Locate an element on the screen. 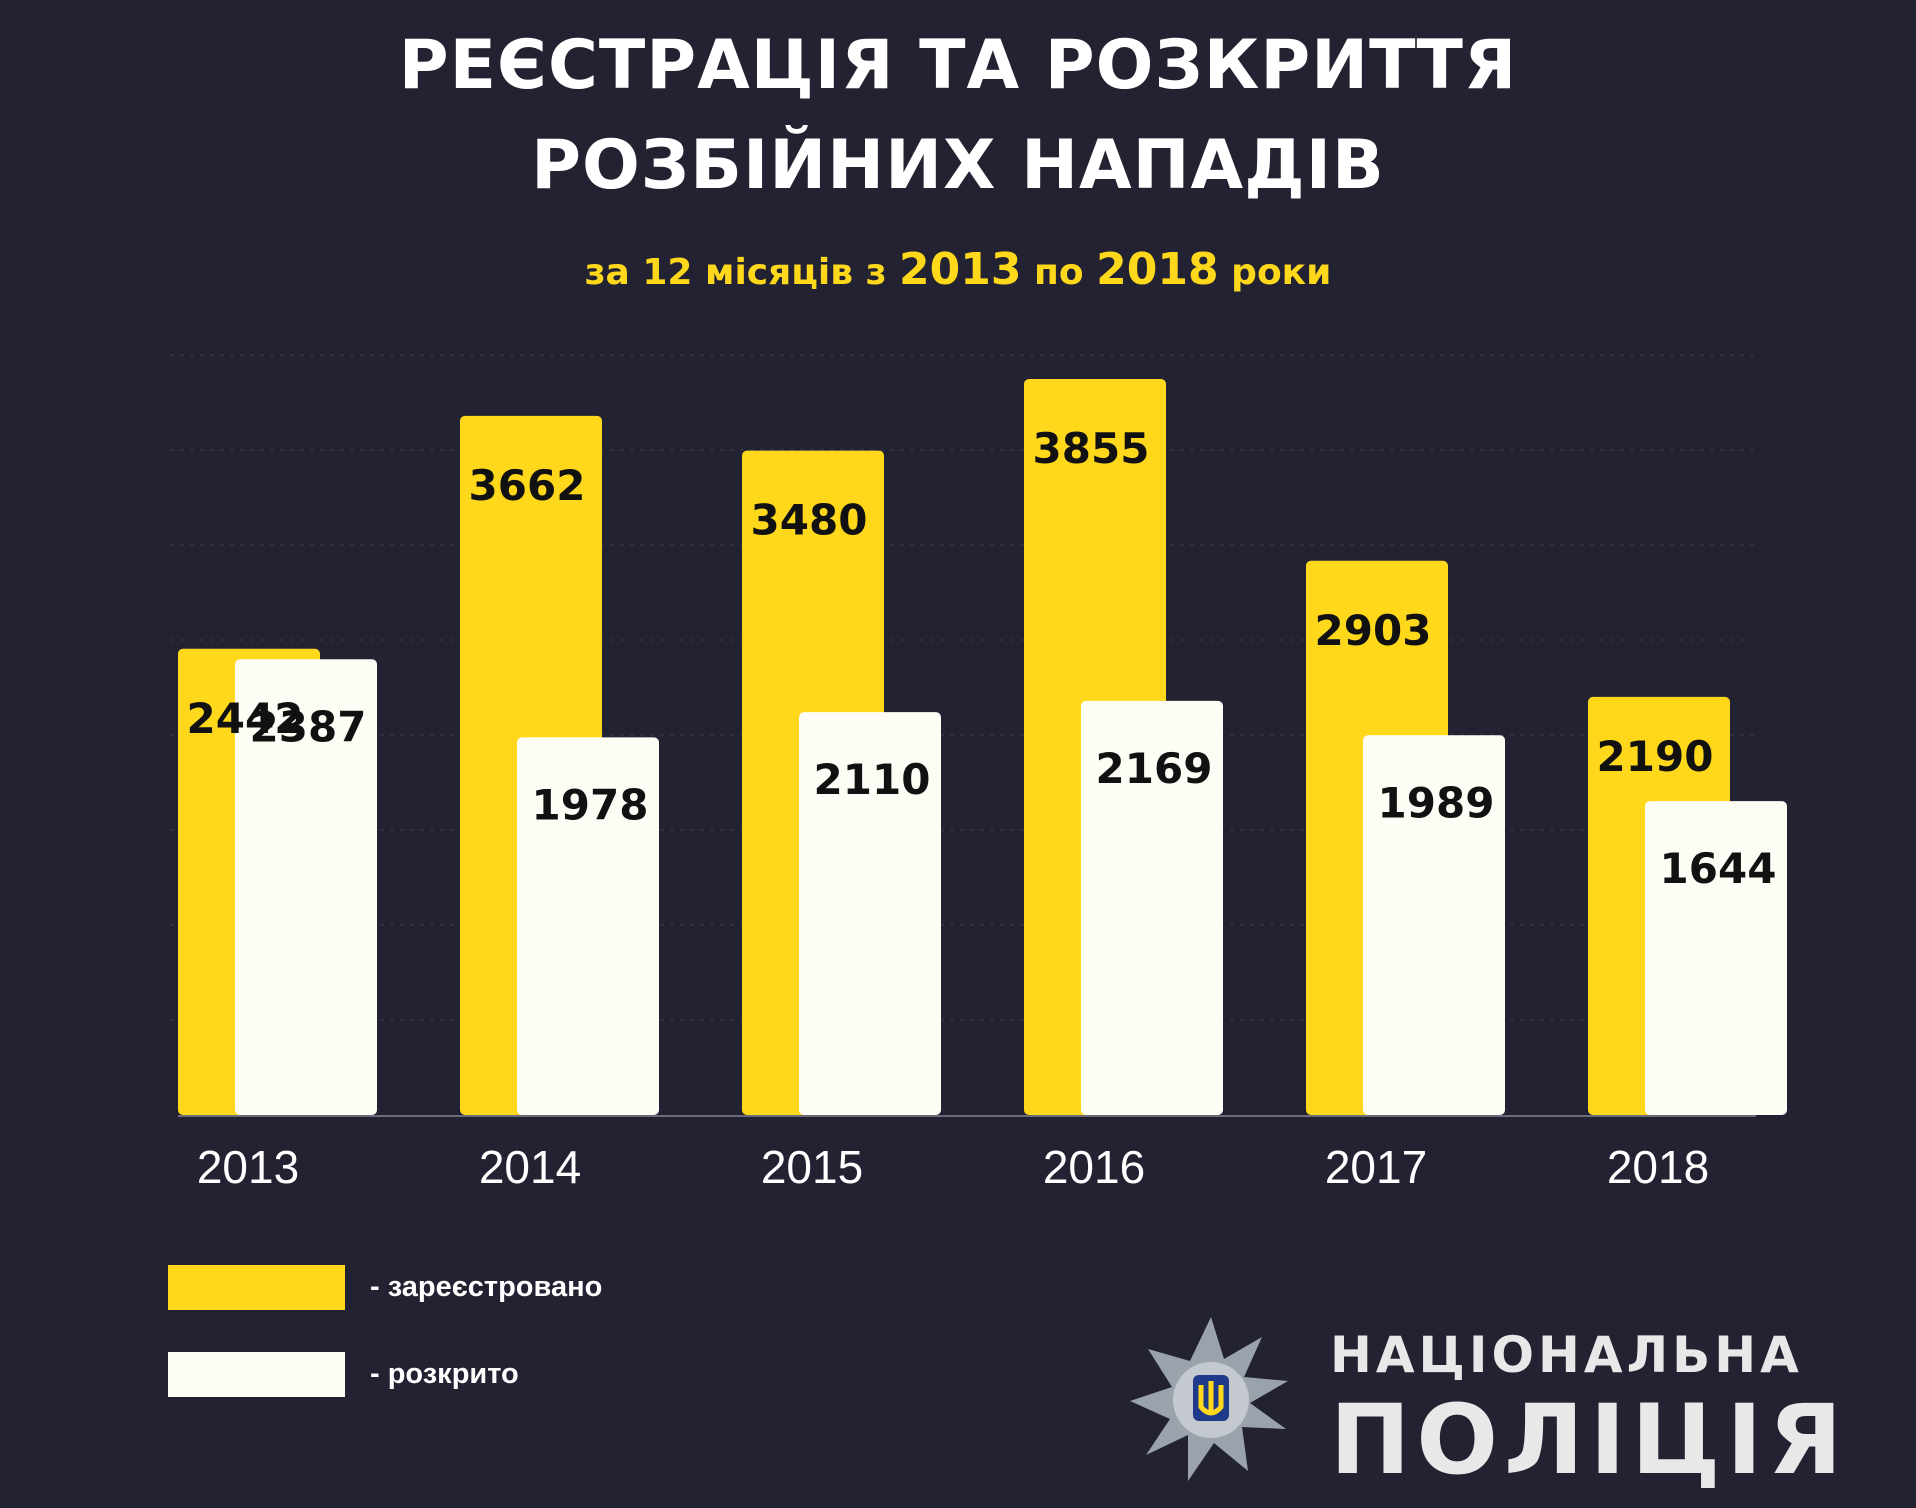  bar-solved-2018 is located at coordinates (1716, 958).